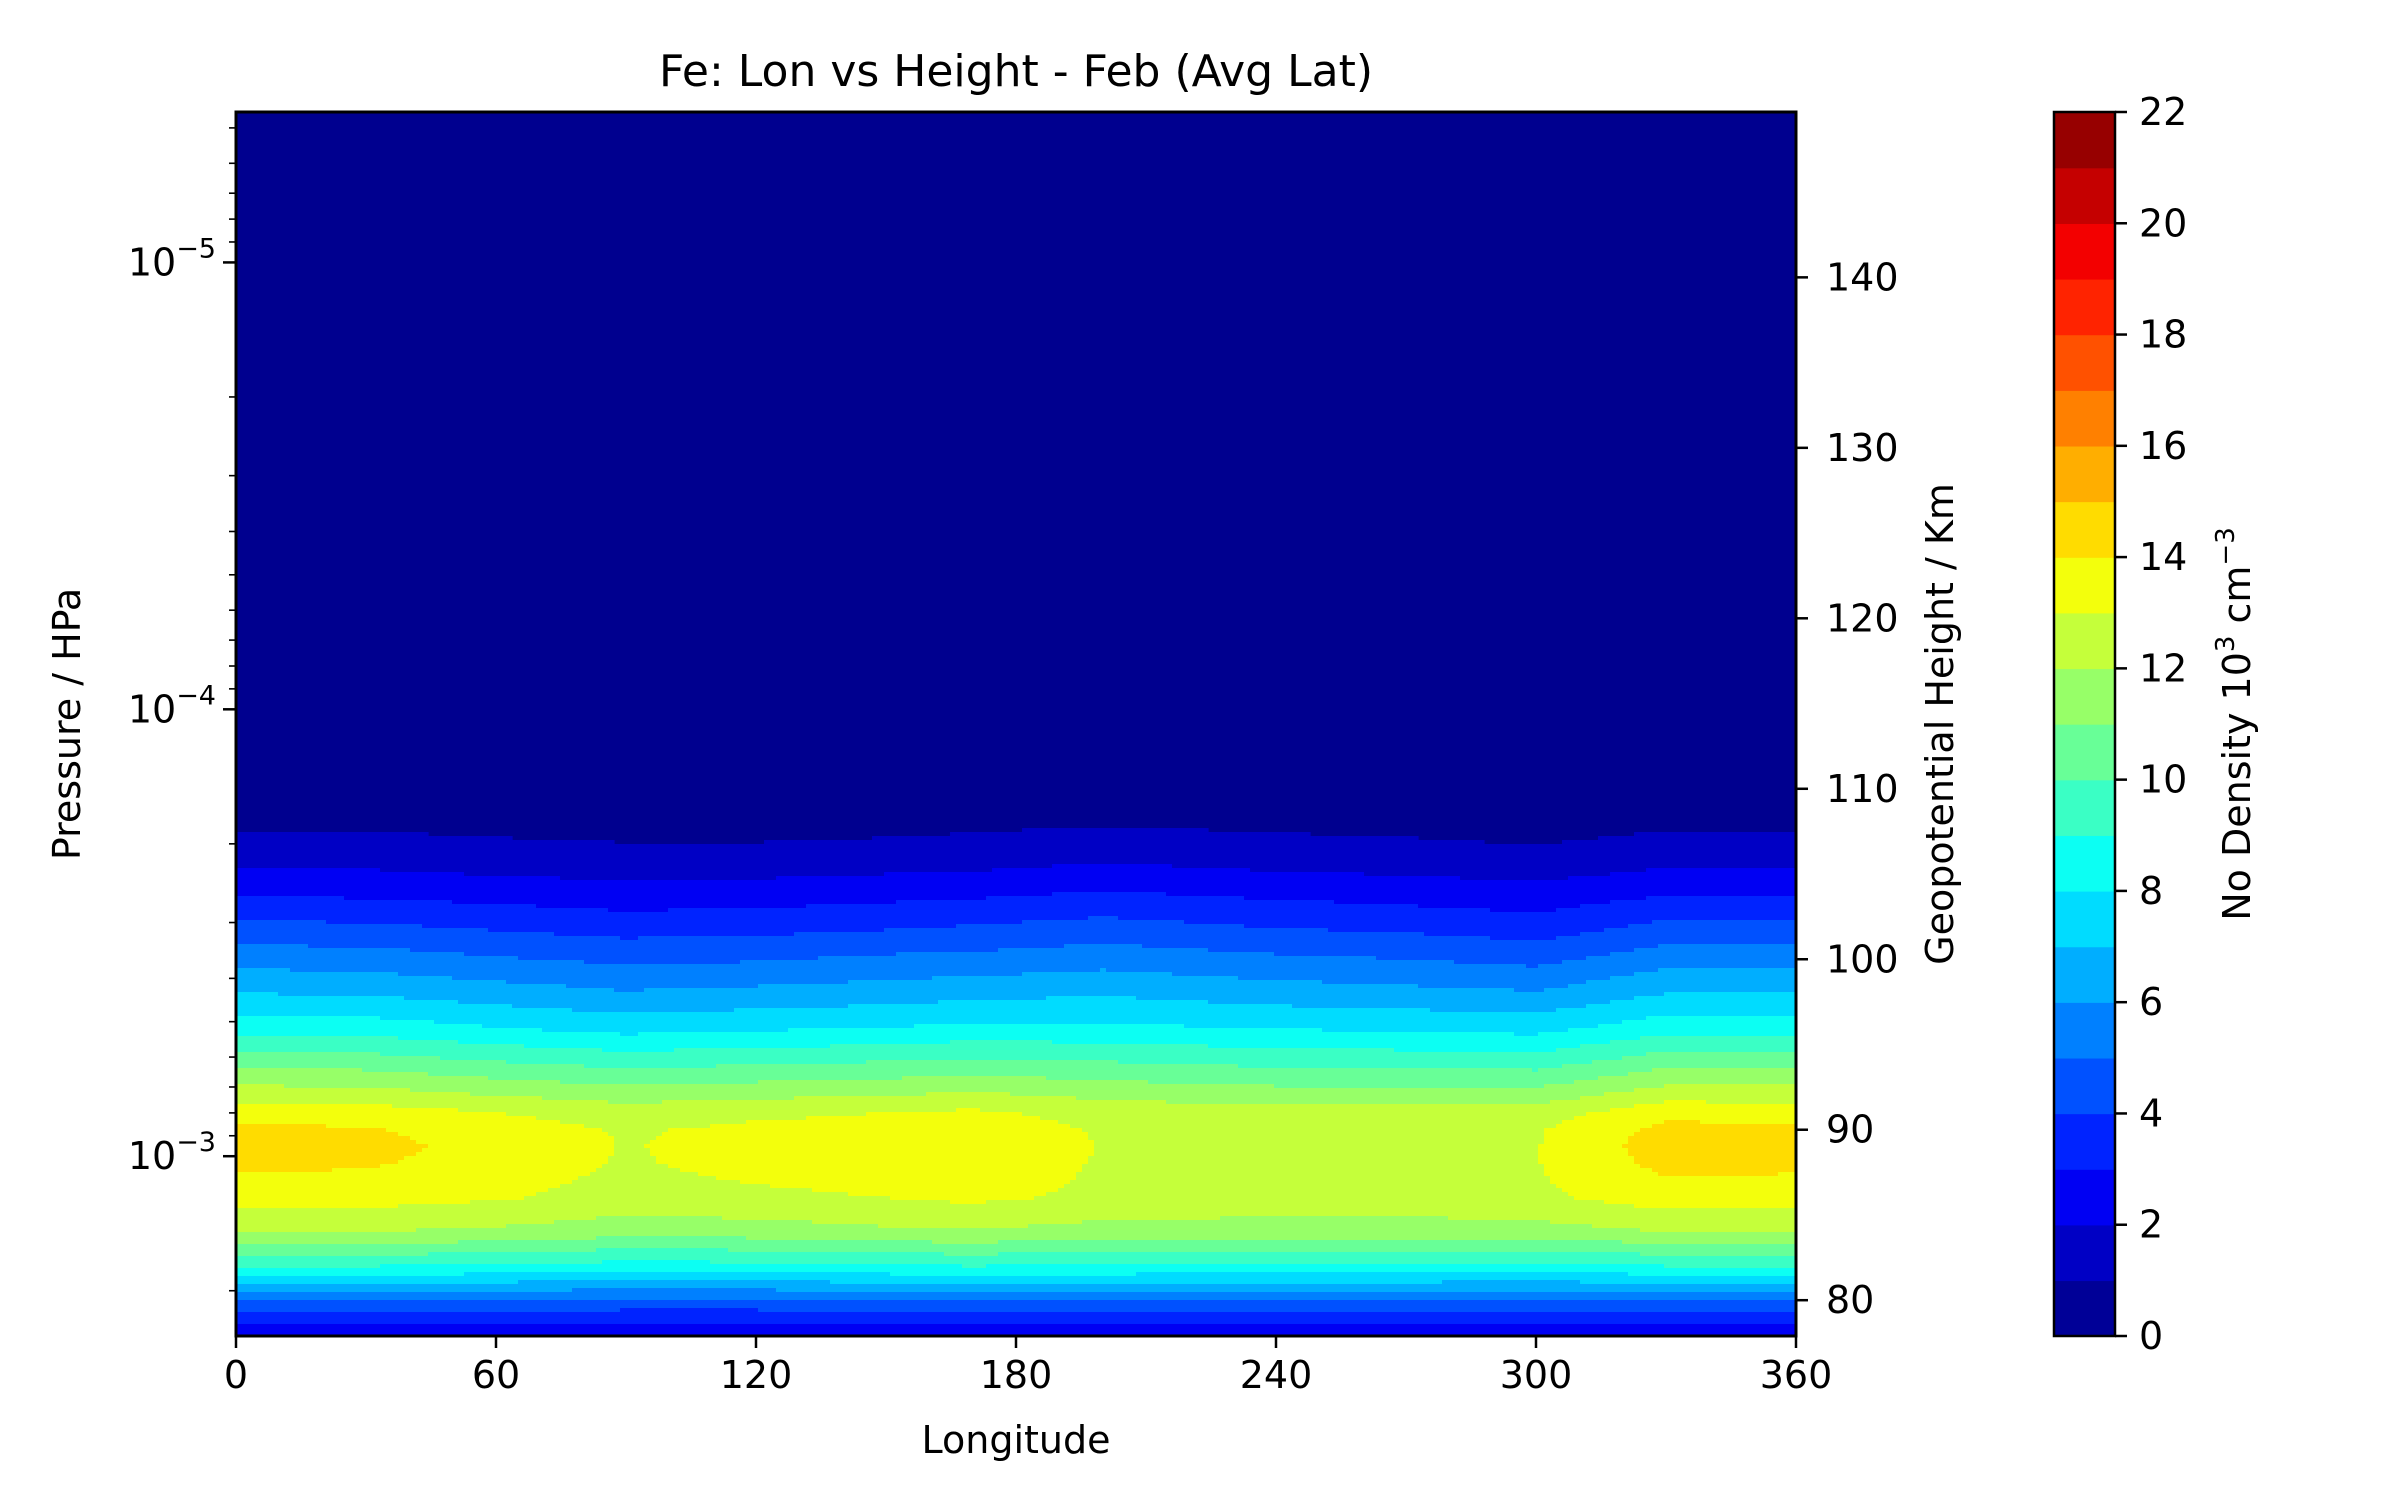 The width and height of the screenshot is (2400, 1500). What do you see at coordinates (2163, 335) in the screenshot?
I see `colorbar-tick-label: 18` at bounding box center [2163, 335].